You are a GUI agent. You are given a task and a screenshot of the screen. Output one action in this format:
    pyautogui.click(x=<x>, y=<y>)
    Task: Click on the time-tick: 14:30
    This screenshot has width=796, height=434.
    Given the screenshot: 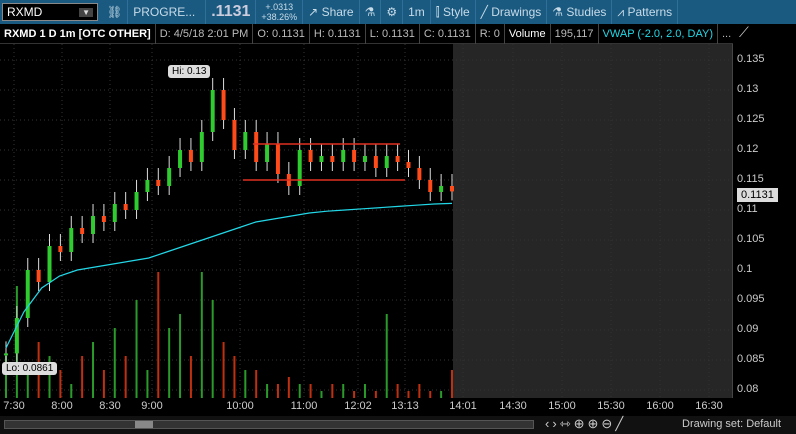 What is the action you would take?
    pyautogui.click(x=513, y=406)
    